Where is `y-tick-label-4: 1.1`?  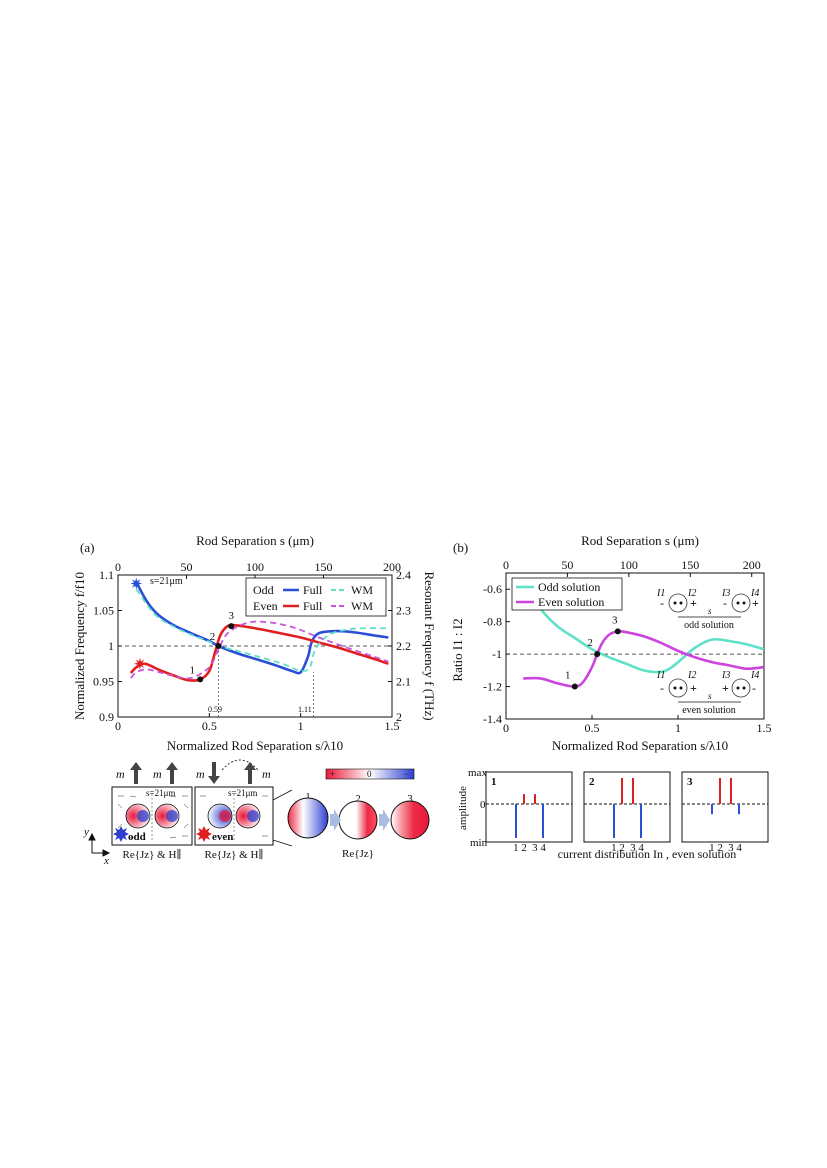
y-tick-label-4: 1.1 is located at coordinates (106, 575).